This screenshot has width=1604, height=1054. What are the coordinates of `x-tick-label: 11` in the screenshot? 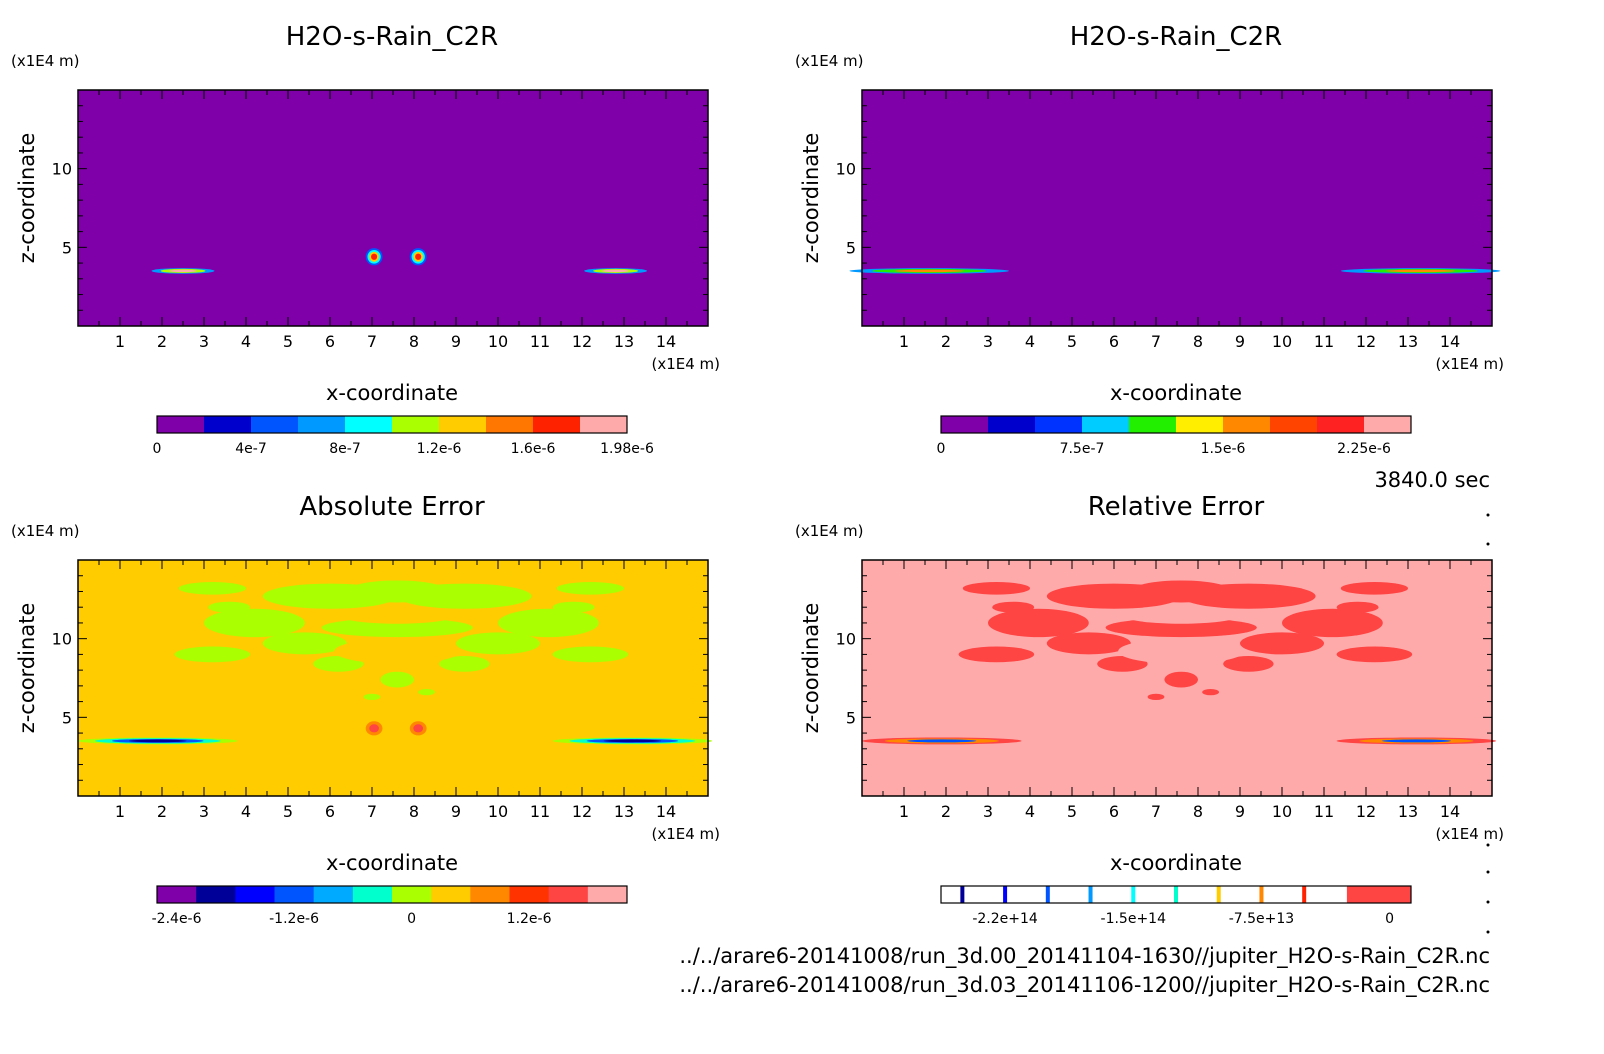 It's located at (540, 341).